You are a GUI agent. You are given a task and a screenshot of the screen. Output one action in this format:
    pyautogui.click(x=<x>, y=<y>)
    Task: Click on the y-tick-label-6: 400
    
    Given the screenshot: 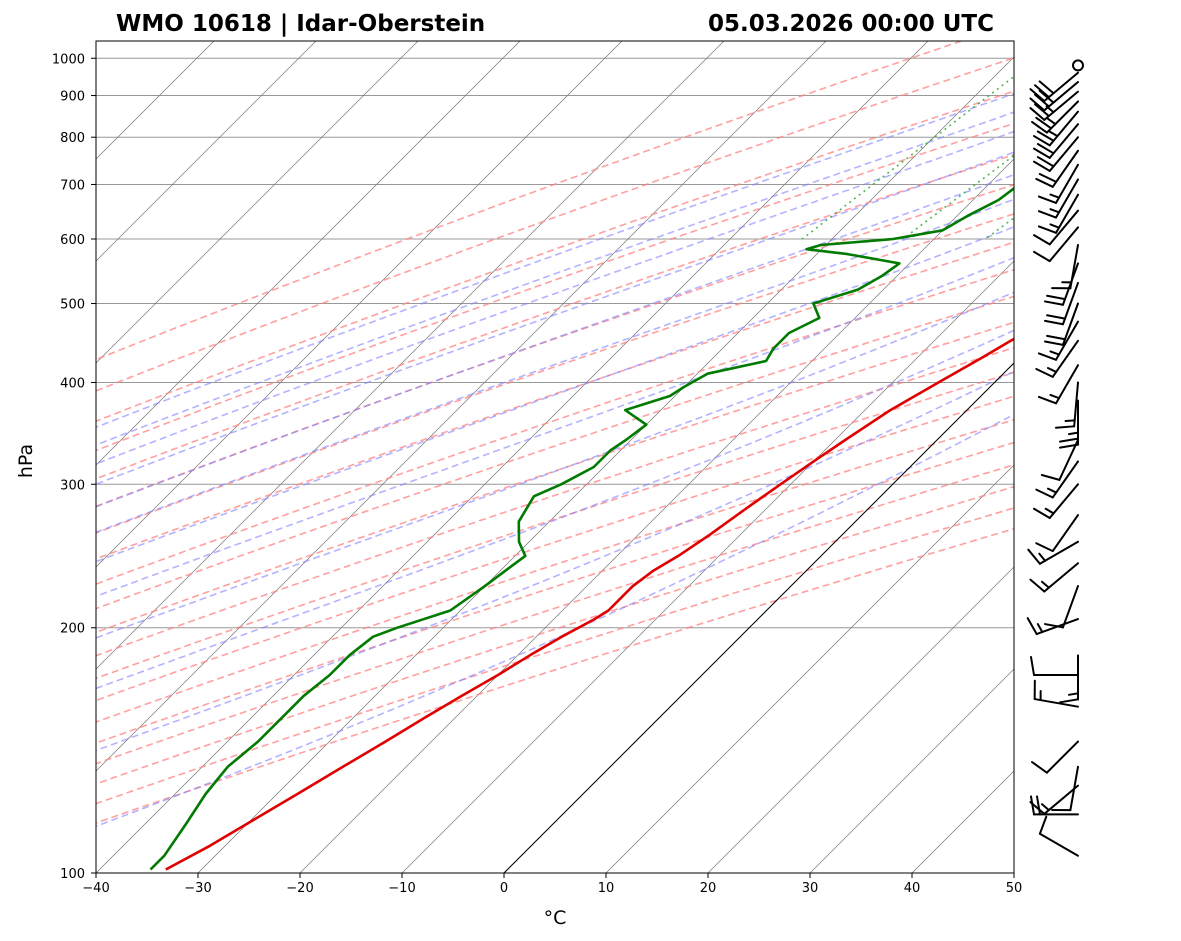 What is the action you would take?
    pyautogui.click(x=72, y=383)
    